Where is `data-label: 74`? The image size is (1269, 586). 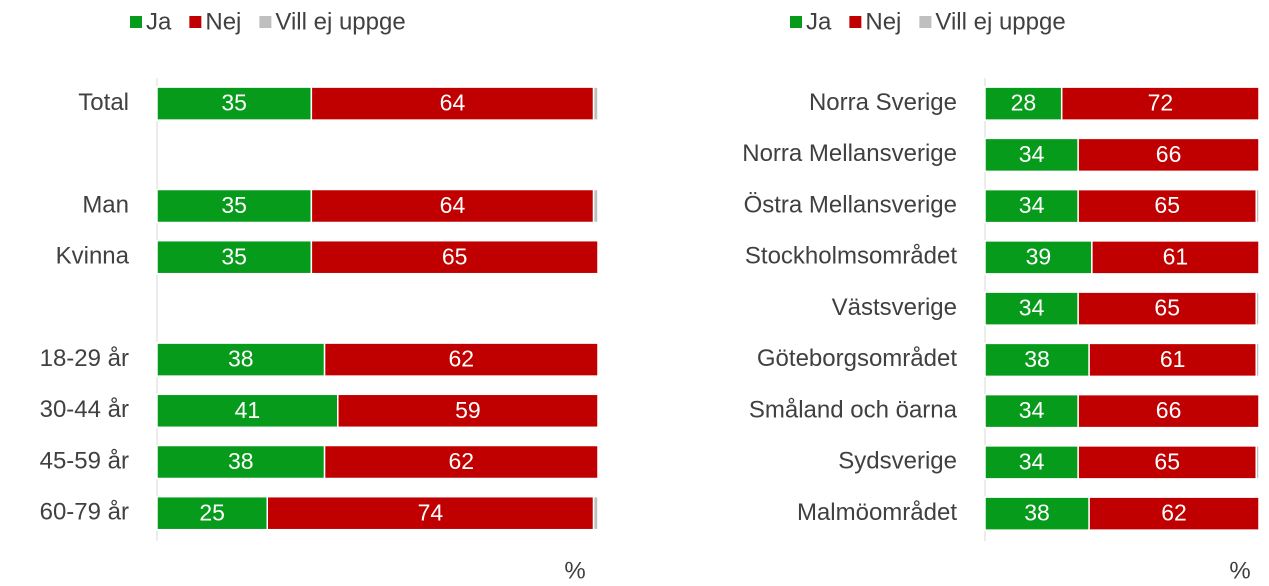
data-label: 74 is located at coordinates (431, 512).